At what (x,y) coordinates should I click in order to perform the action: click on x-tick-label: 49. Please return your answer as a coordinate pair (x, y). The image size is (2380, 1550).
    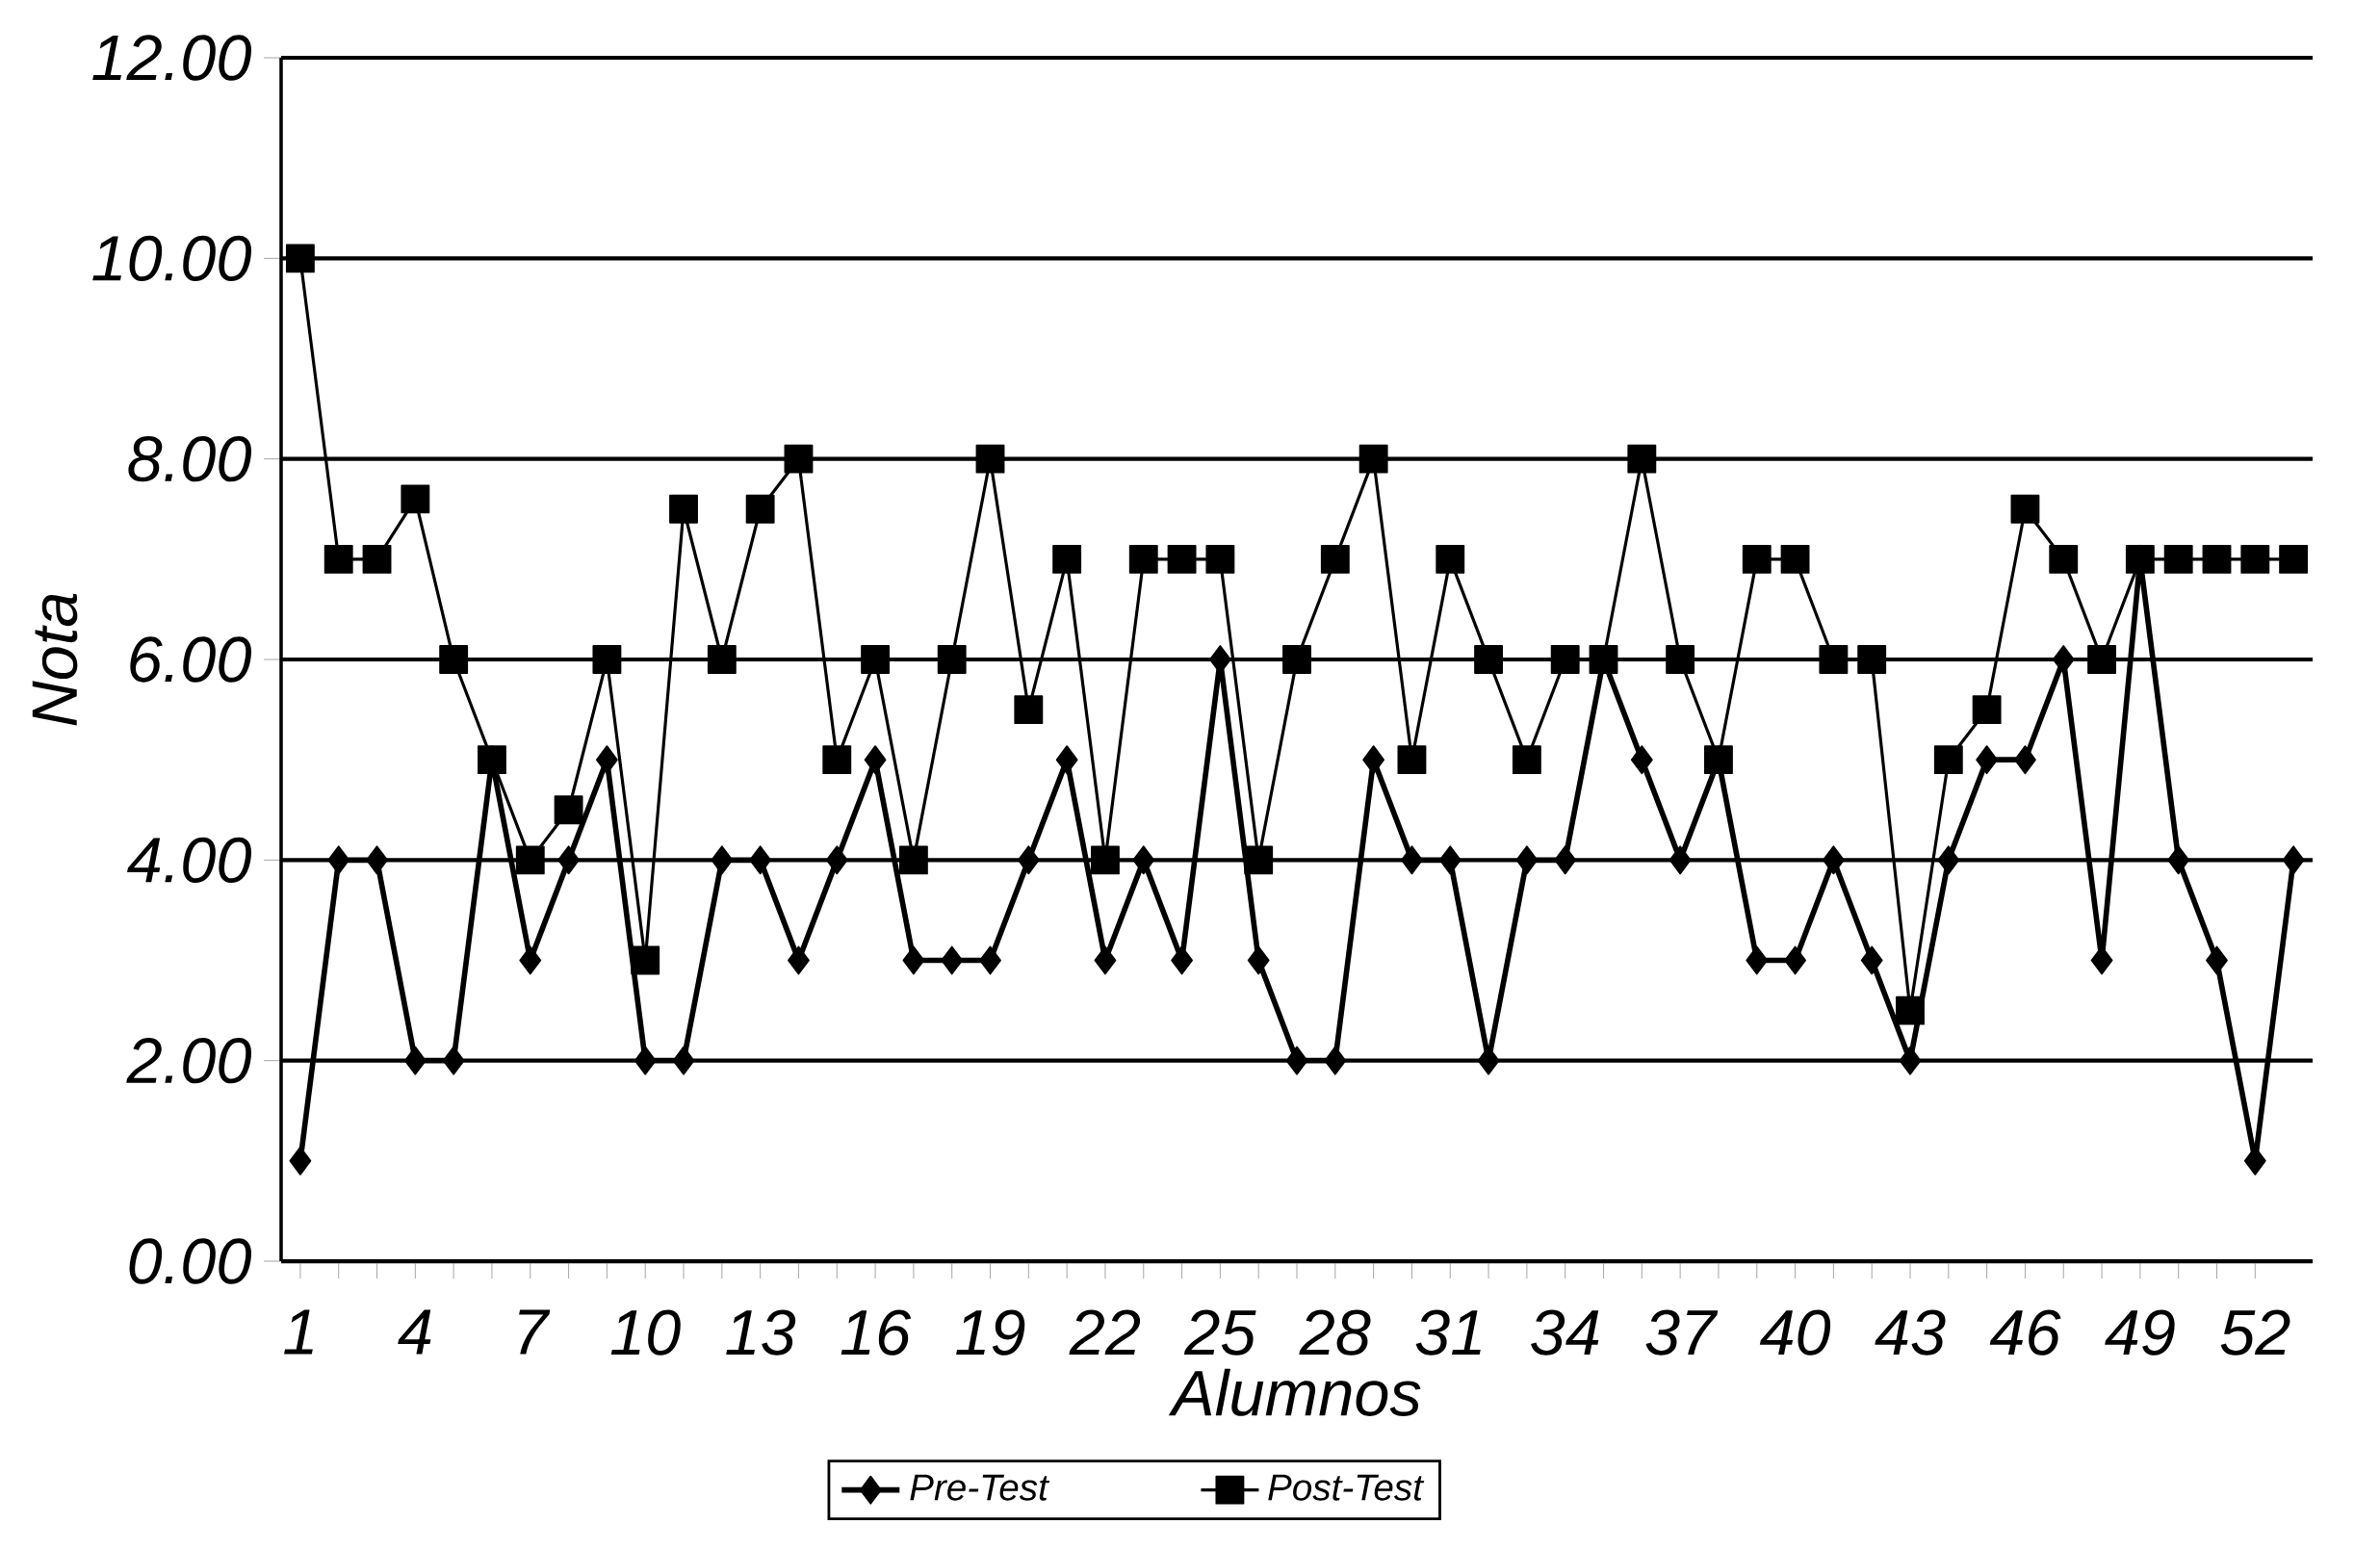
    Looking at the image, I should click on (2140, 1333).